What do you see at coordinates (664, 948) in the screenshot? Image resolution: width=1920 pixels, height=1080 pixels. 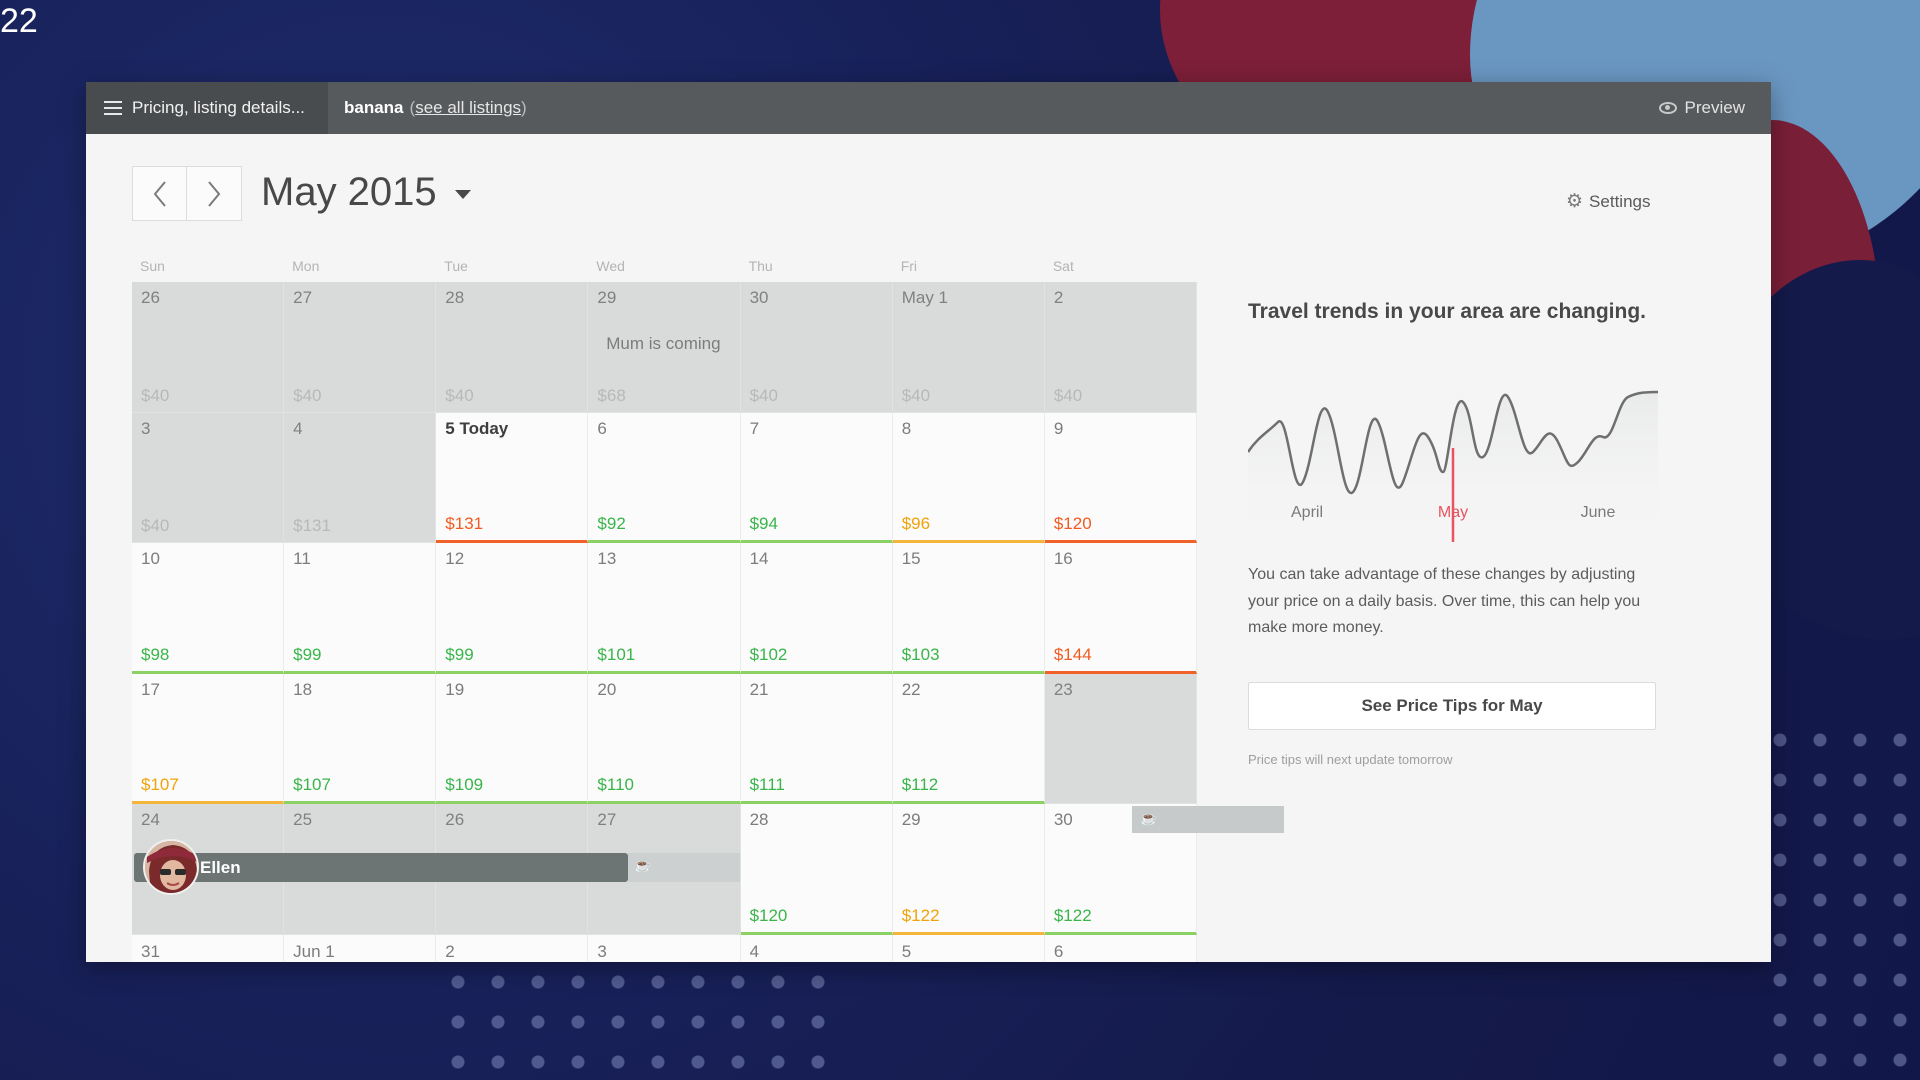 I see `calendar-day-cell: 3` at bounding box center [664, 948].